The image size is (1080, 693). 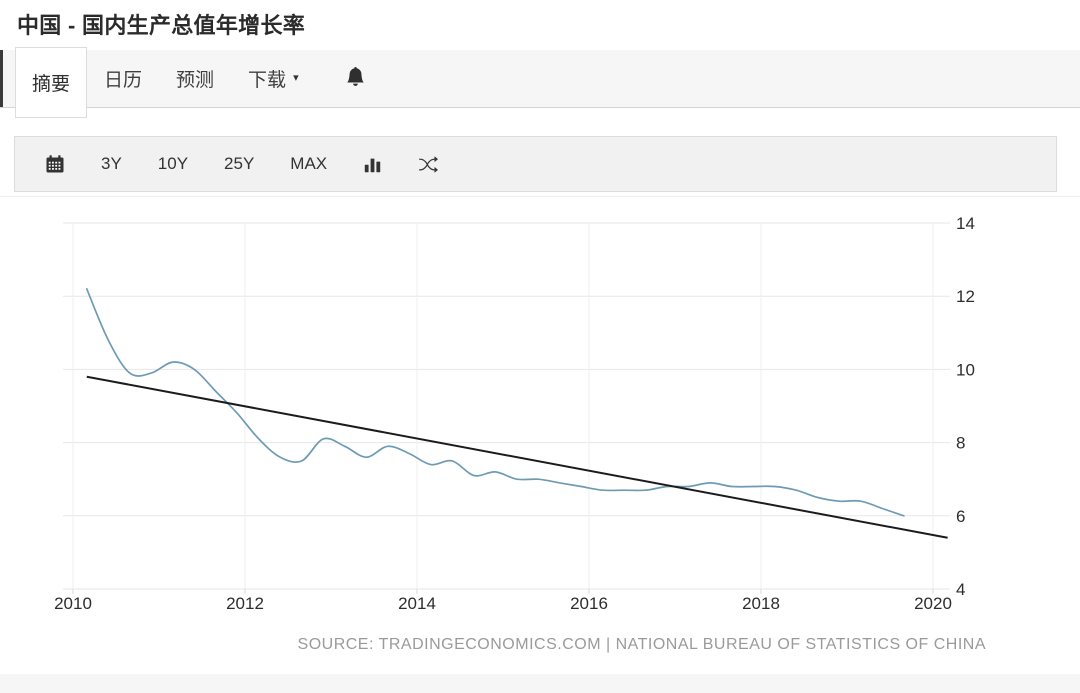 What do you see at coordinates (161, 25) in the screenshot?
I see `page-title: 中国 - 国内生产总值年增长率` at bounding box center [161, 25].